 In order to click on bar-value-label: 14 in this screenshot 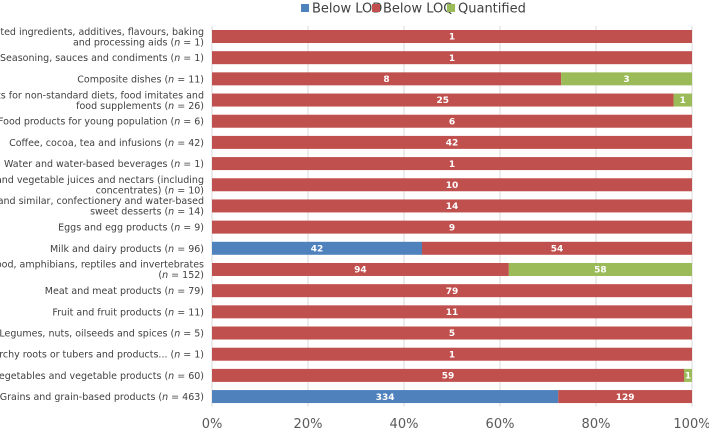, I will do `click(452, 207)`.